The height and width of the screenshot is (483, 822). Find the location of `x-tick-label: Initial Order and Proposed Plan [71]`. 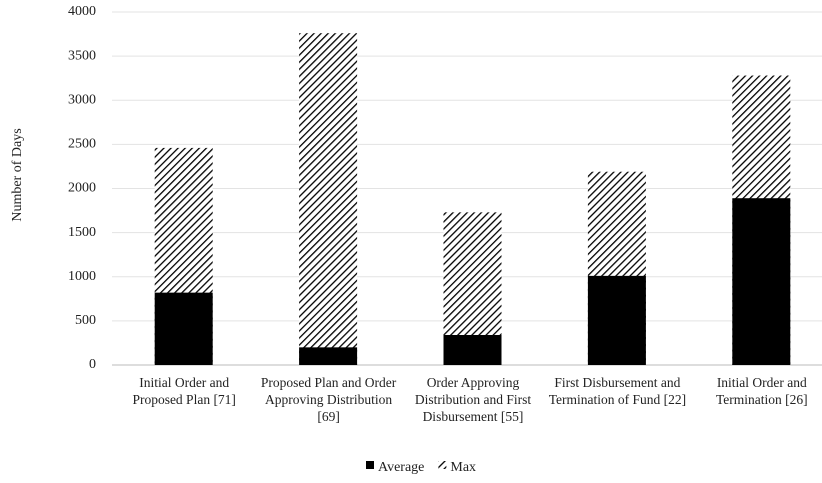

x-tick-label: Initial Order and Proposed Plan [71] is located at coordinates (184, 391).